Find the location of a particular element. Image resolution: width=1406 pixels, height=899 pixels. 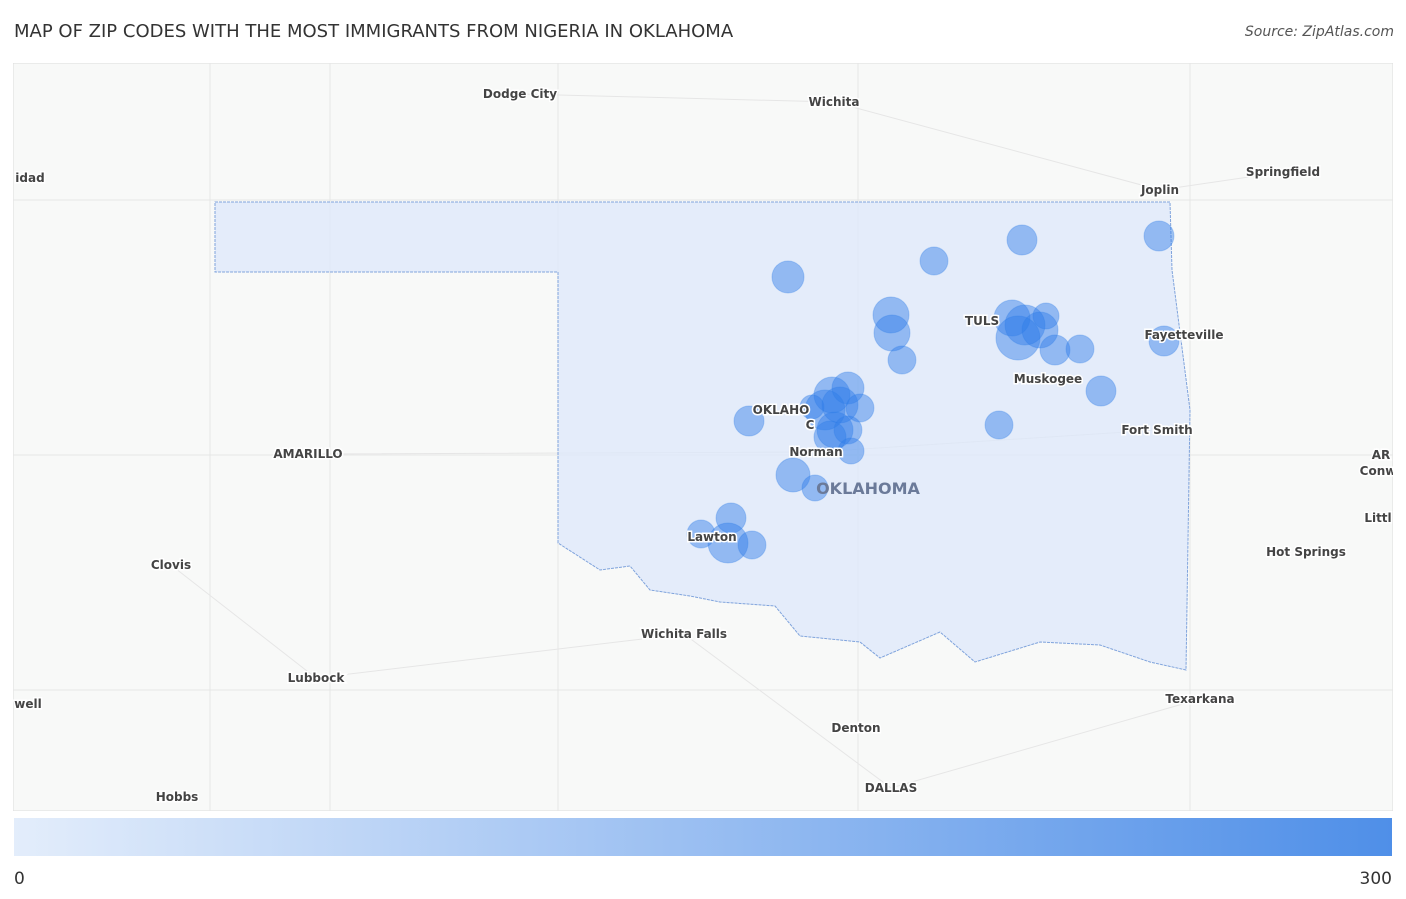

city-label: Dodge City is located at coordinates (520, 94).